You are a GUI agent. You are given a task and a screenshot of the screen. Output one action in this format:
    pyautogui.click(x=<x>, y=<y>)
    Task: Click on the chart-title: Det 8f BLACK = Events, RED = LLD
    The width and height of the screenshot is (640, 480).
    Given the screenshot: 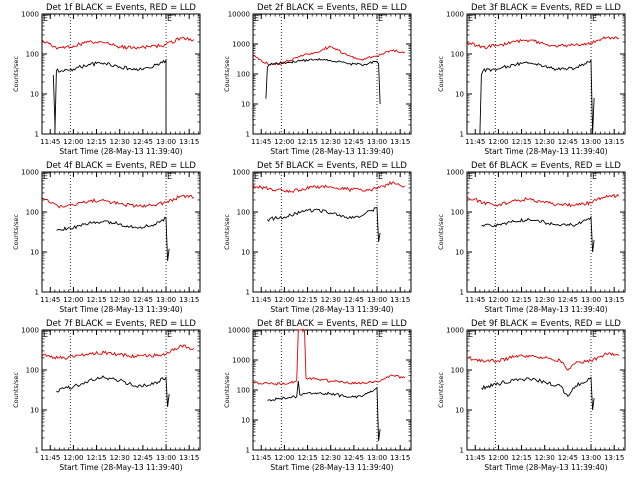 What is the action you would take?
    pyautogui.click(x=332, y=324)
    